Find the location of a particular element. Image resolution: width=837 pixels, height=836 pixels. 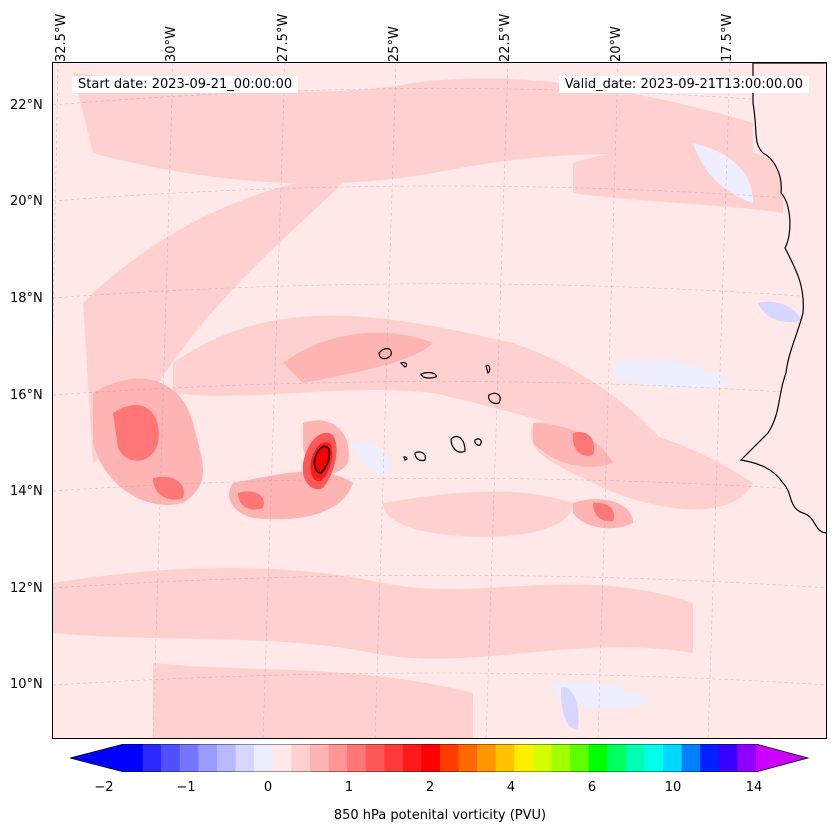

lat-label: 14°N is located at coordinates (26, 491).